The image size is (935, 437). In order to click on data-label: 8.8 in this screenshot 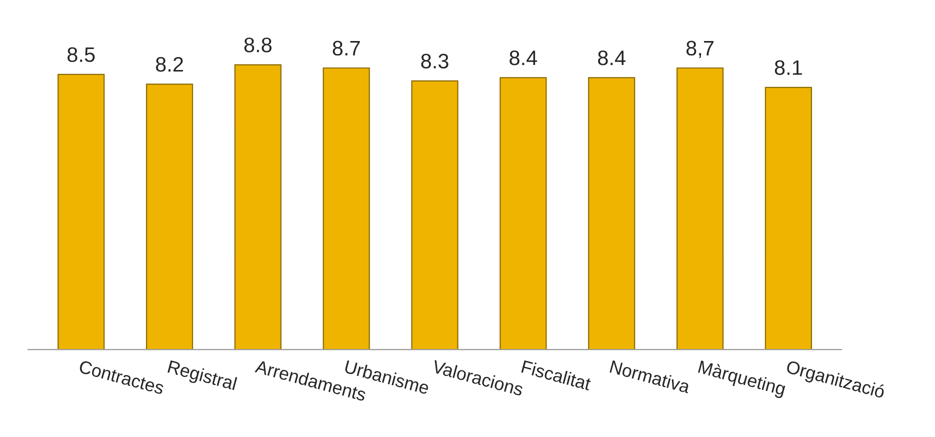, I will do `click(258, 45)`.